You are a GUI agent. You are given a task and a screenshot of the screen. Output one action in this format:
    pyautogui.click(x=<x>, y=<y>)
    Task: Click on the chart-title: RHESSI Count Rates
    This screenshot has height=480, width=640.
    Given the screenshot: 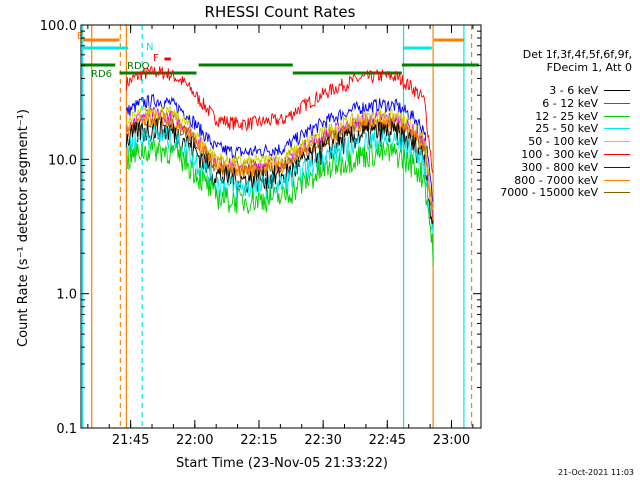 What is the action you would take?
    pyautogui.click(x=280, y=12)
    